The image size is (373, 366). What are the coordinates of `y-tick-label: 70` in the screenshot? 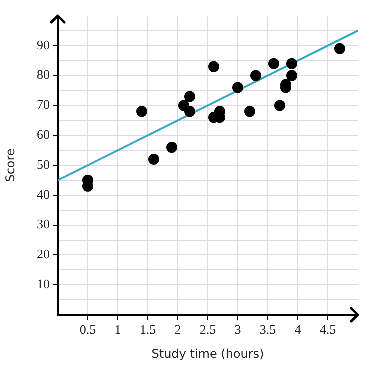 It's located at (43, 104).